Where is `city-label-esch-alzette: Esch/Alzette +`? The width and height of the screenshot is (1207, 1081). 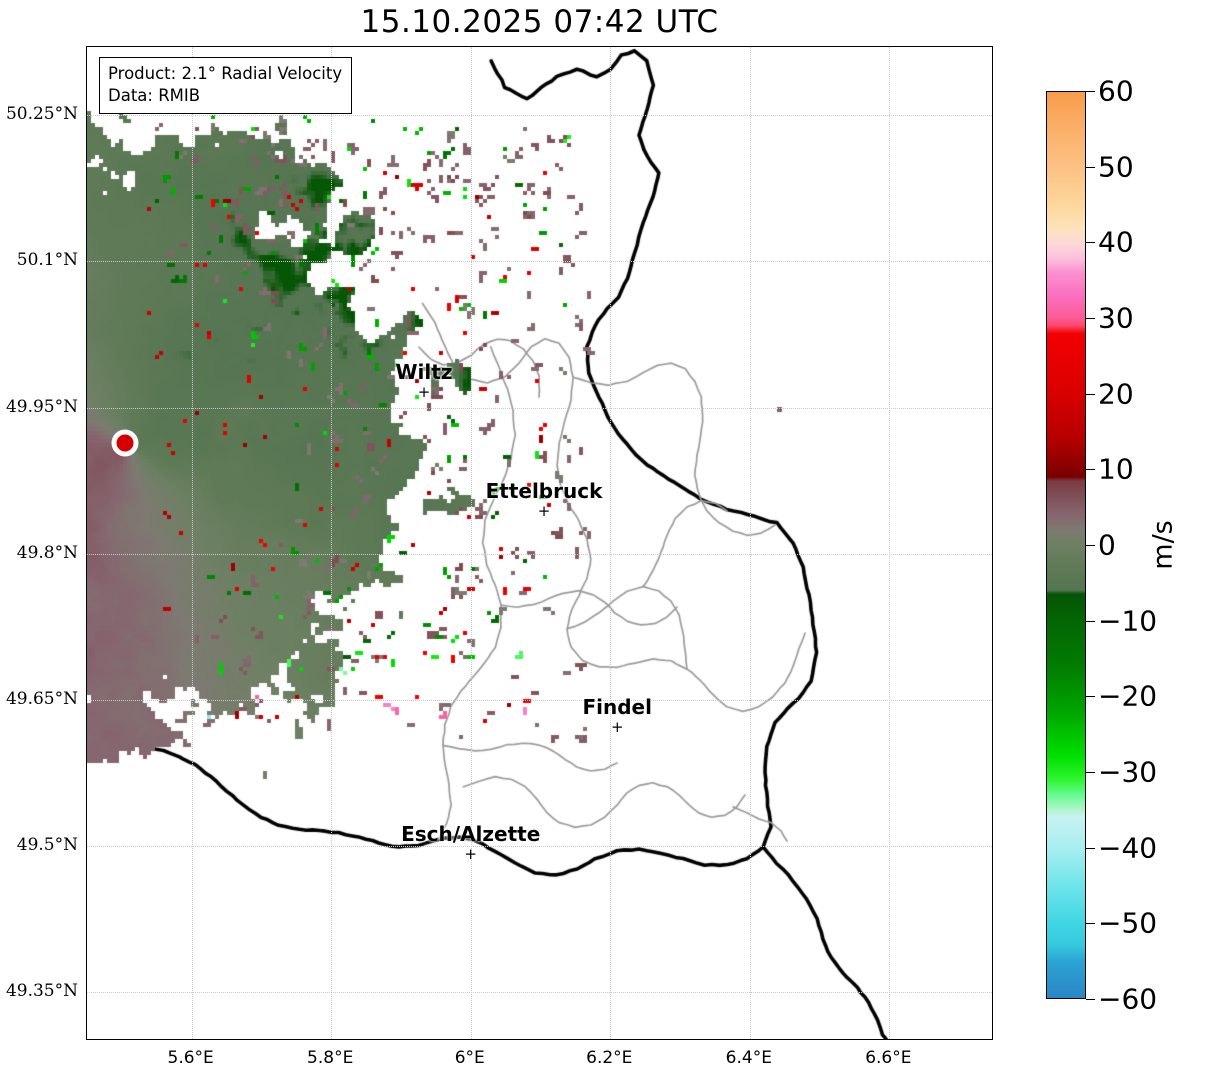
city-label-esch-alzette: Esch/Alzette + is located at coordinates (471, 842).